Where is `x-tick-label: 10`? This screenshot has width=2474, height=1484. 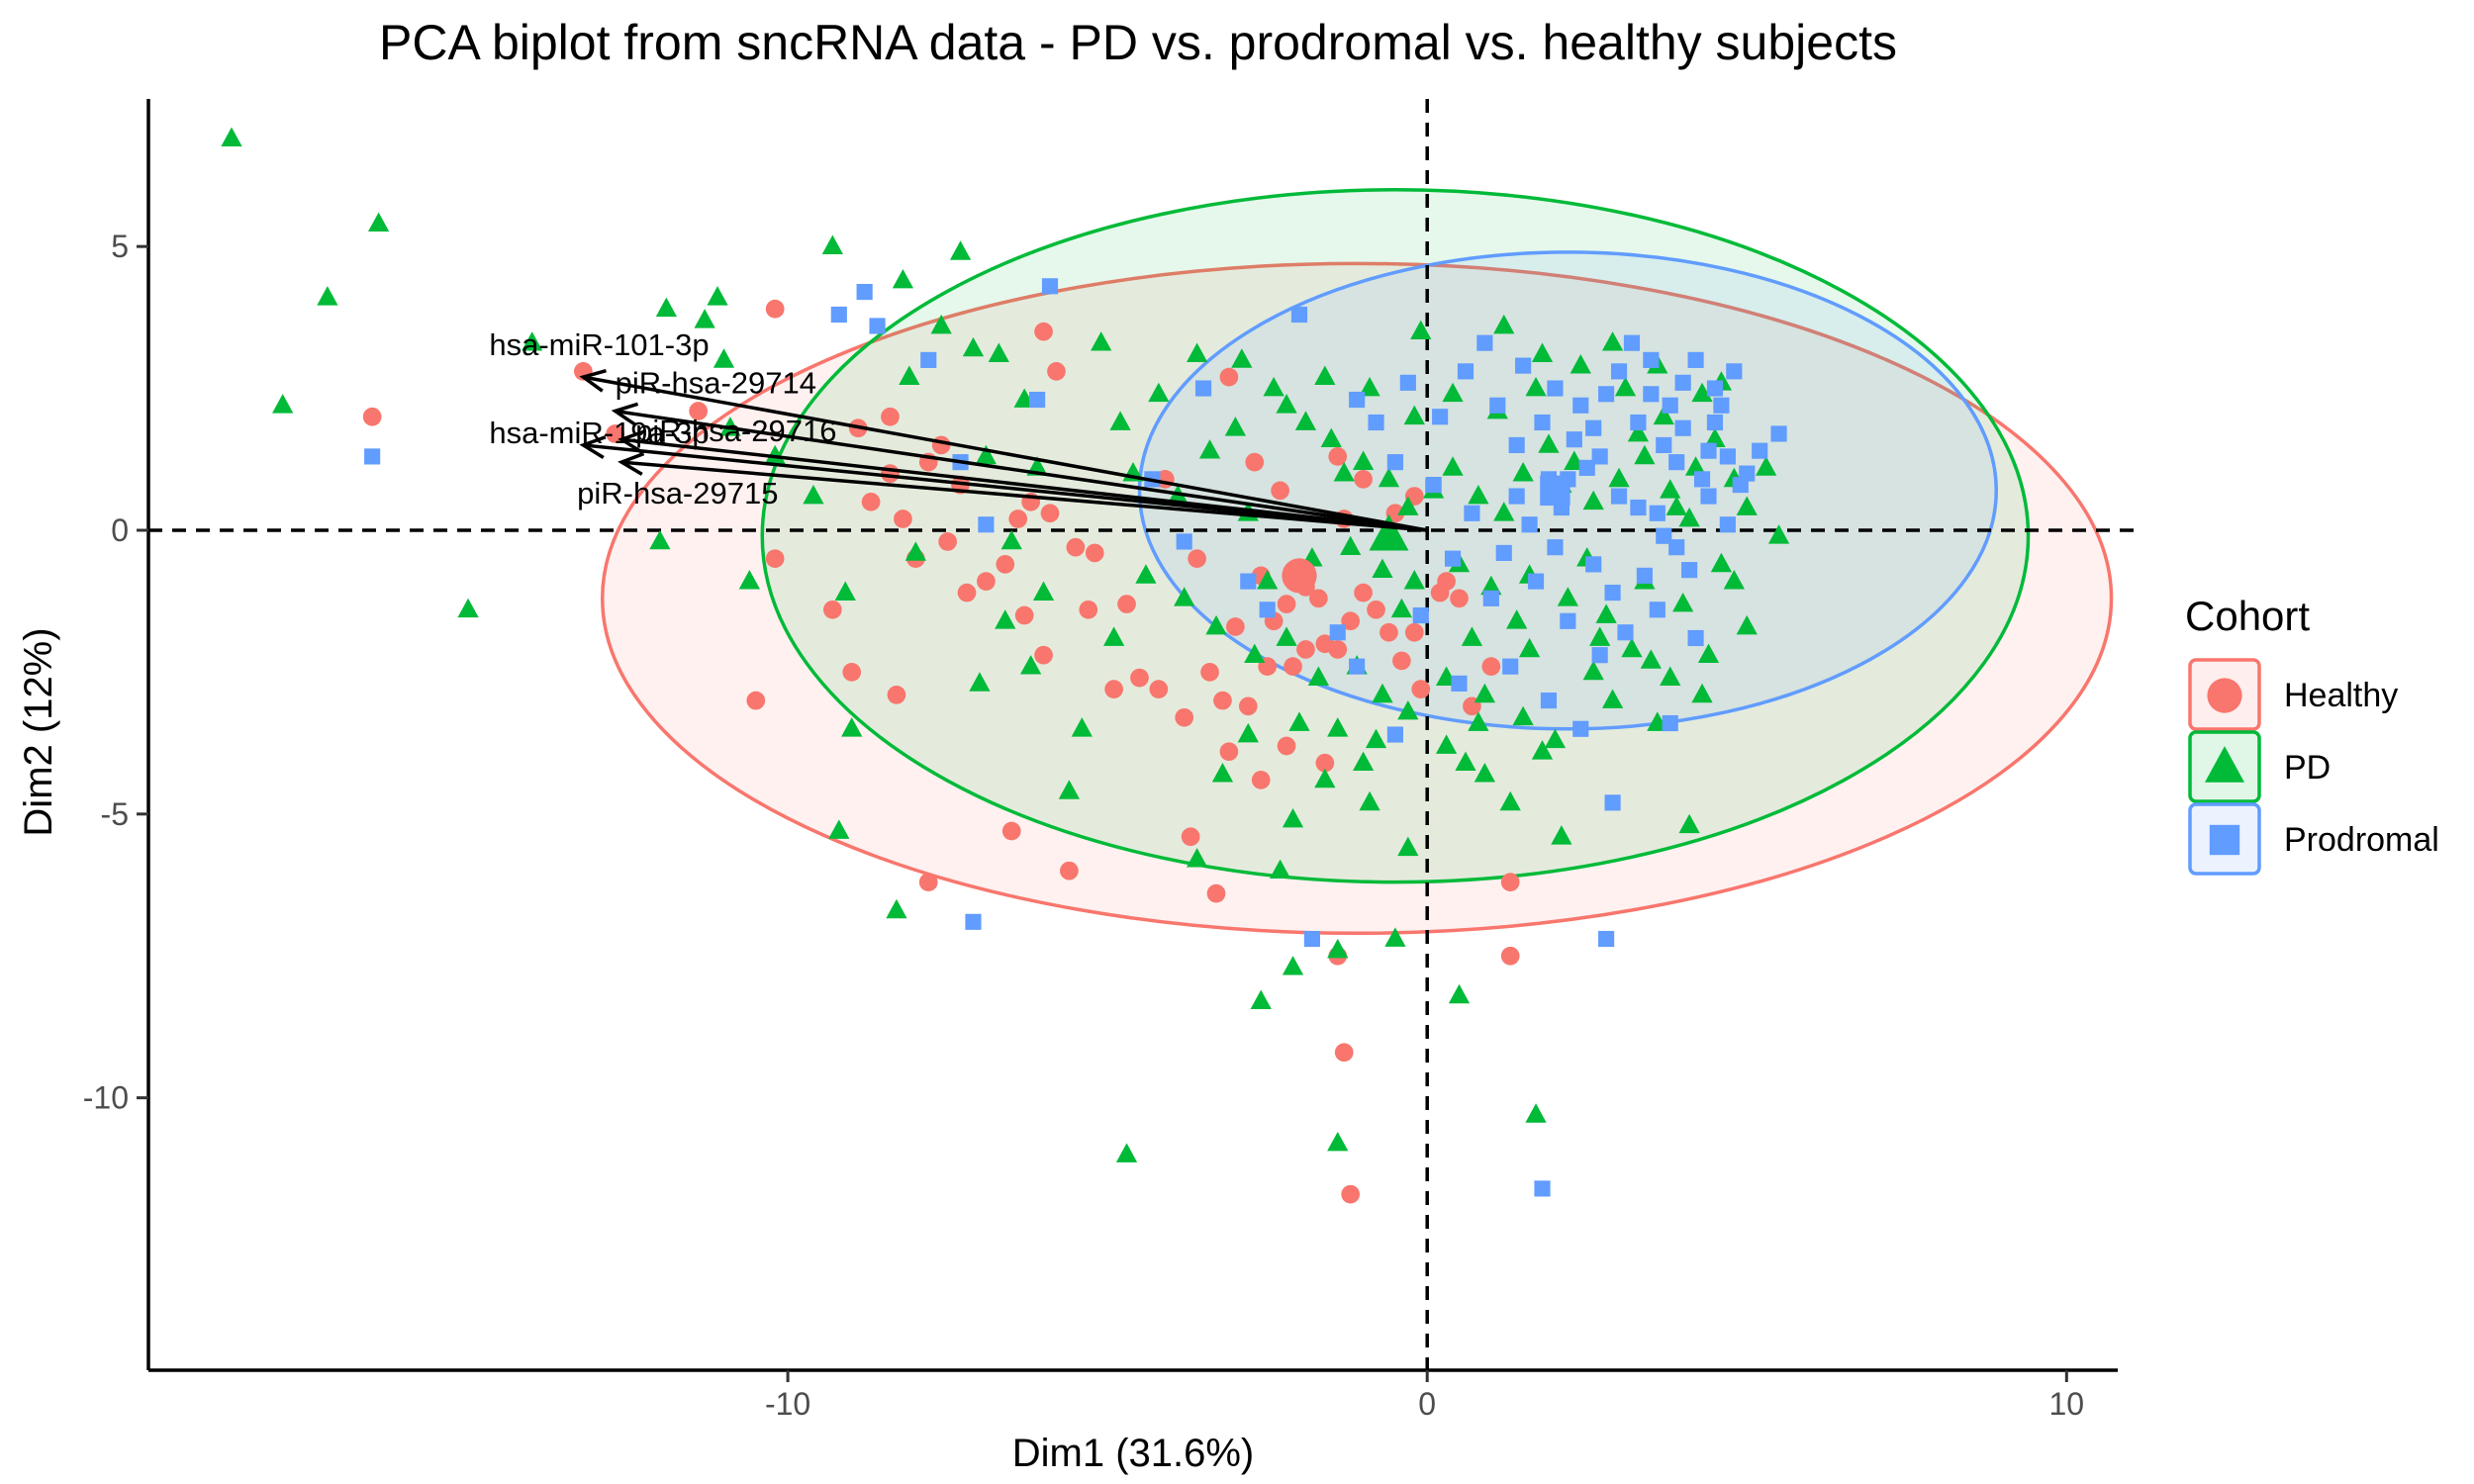 x-tick-label: 10 is located at coordinates (2067, 1404).